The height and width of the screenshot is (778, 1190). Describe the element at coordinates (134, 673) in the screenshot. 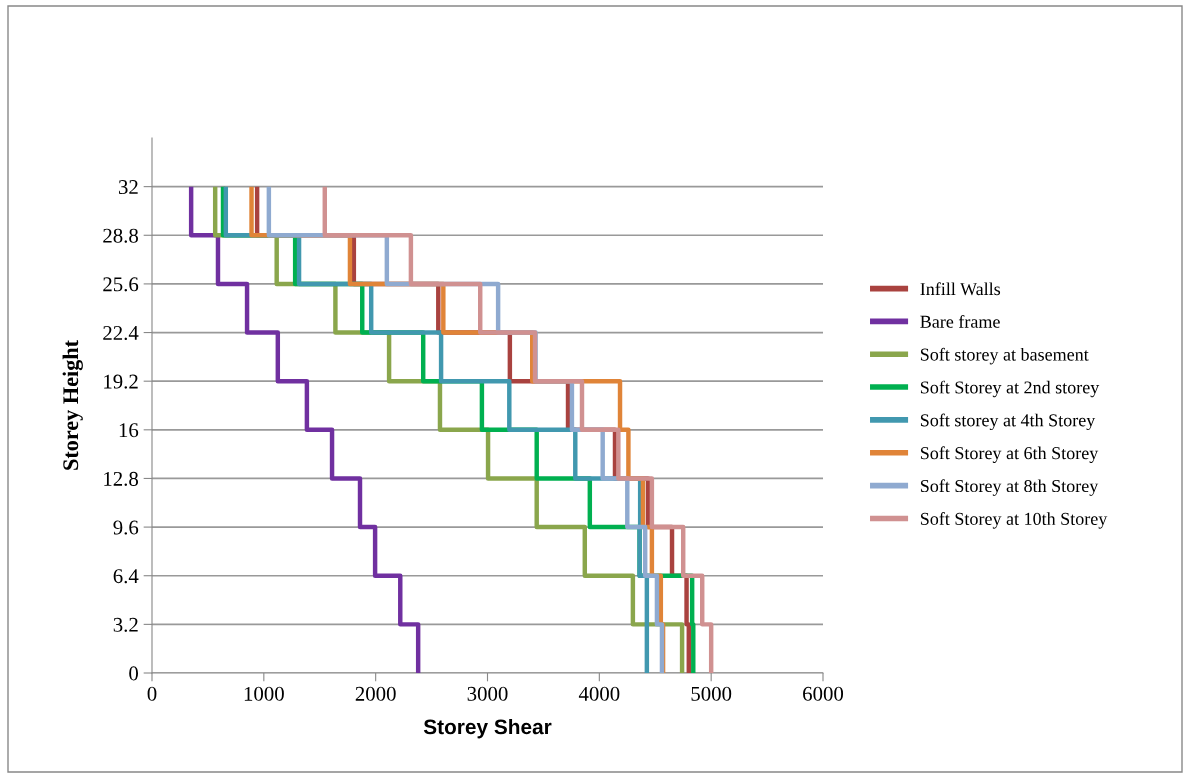

I see `y-tick-label: 0` at that location.